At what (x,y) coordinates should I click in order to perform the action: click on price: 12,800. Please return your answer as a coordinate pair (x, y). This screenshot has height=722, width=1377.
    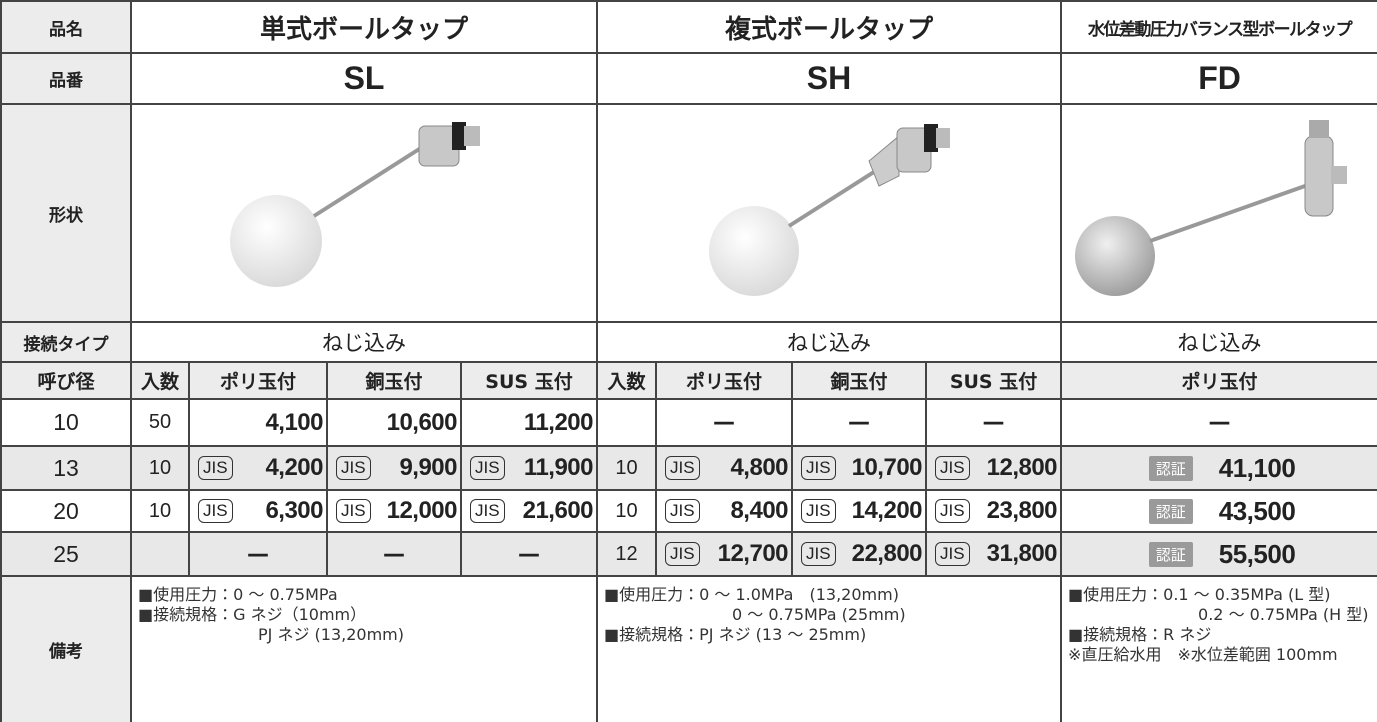
    Looking at the image, I should click on (1022, 467).